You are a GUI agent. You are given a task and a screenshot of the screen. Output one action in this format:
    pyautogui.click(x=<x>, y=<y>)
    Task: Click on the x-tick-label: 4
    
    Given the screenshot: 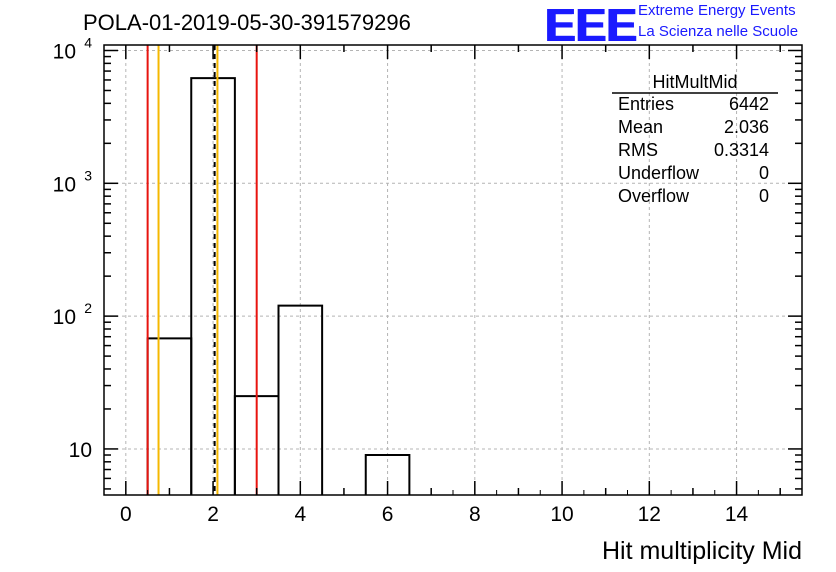 What is the action you would take?
    pyautogui.click(x=300, y=514)
    